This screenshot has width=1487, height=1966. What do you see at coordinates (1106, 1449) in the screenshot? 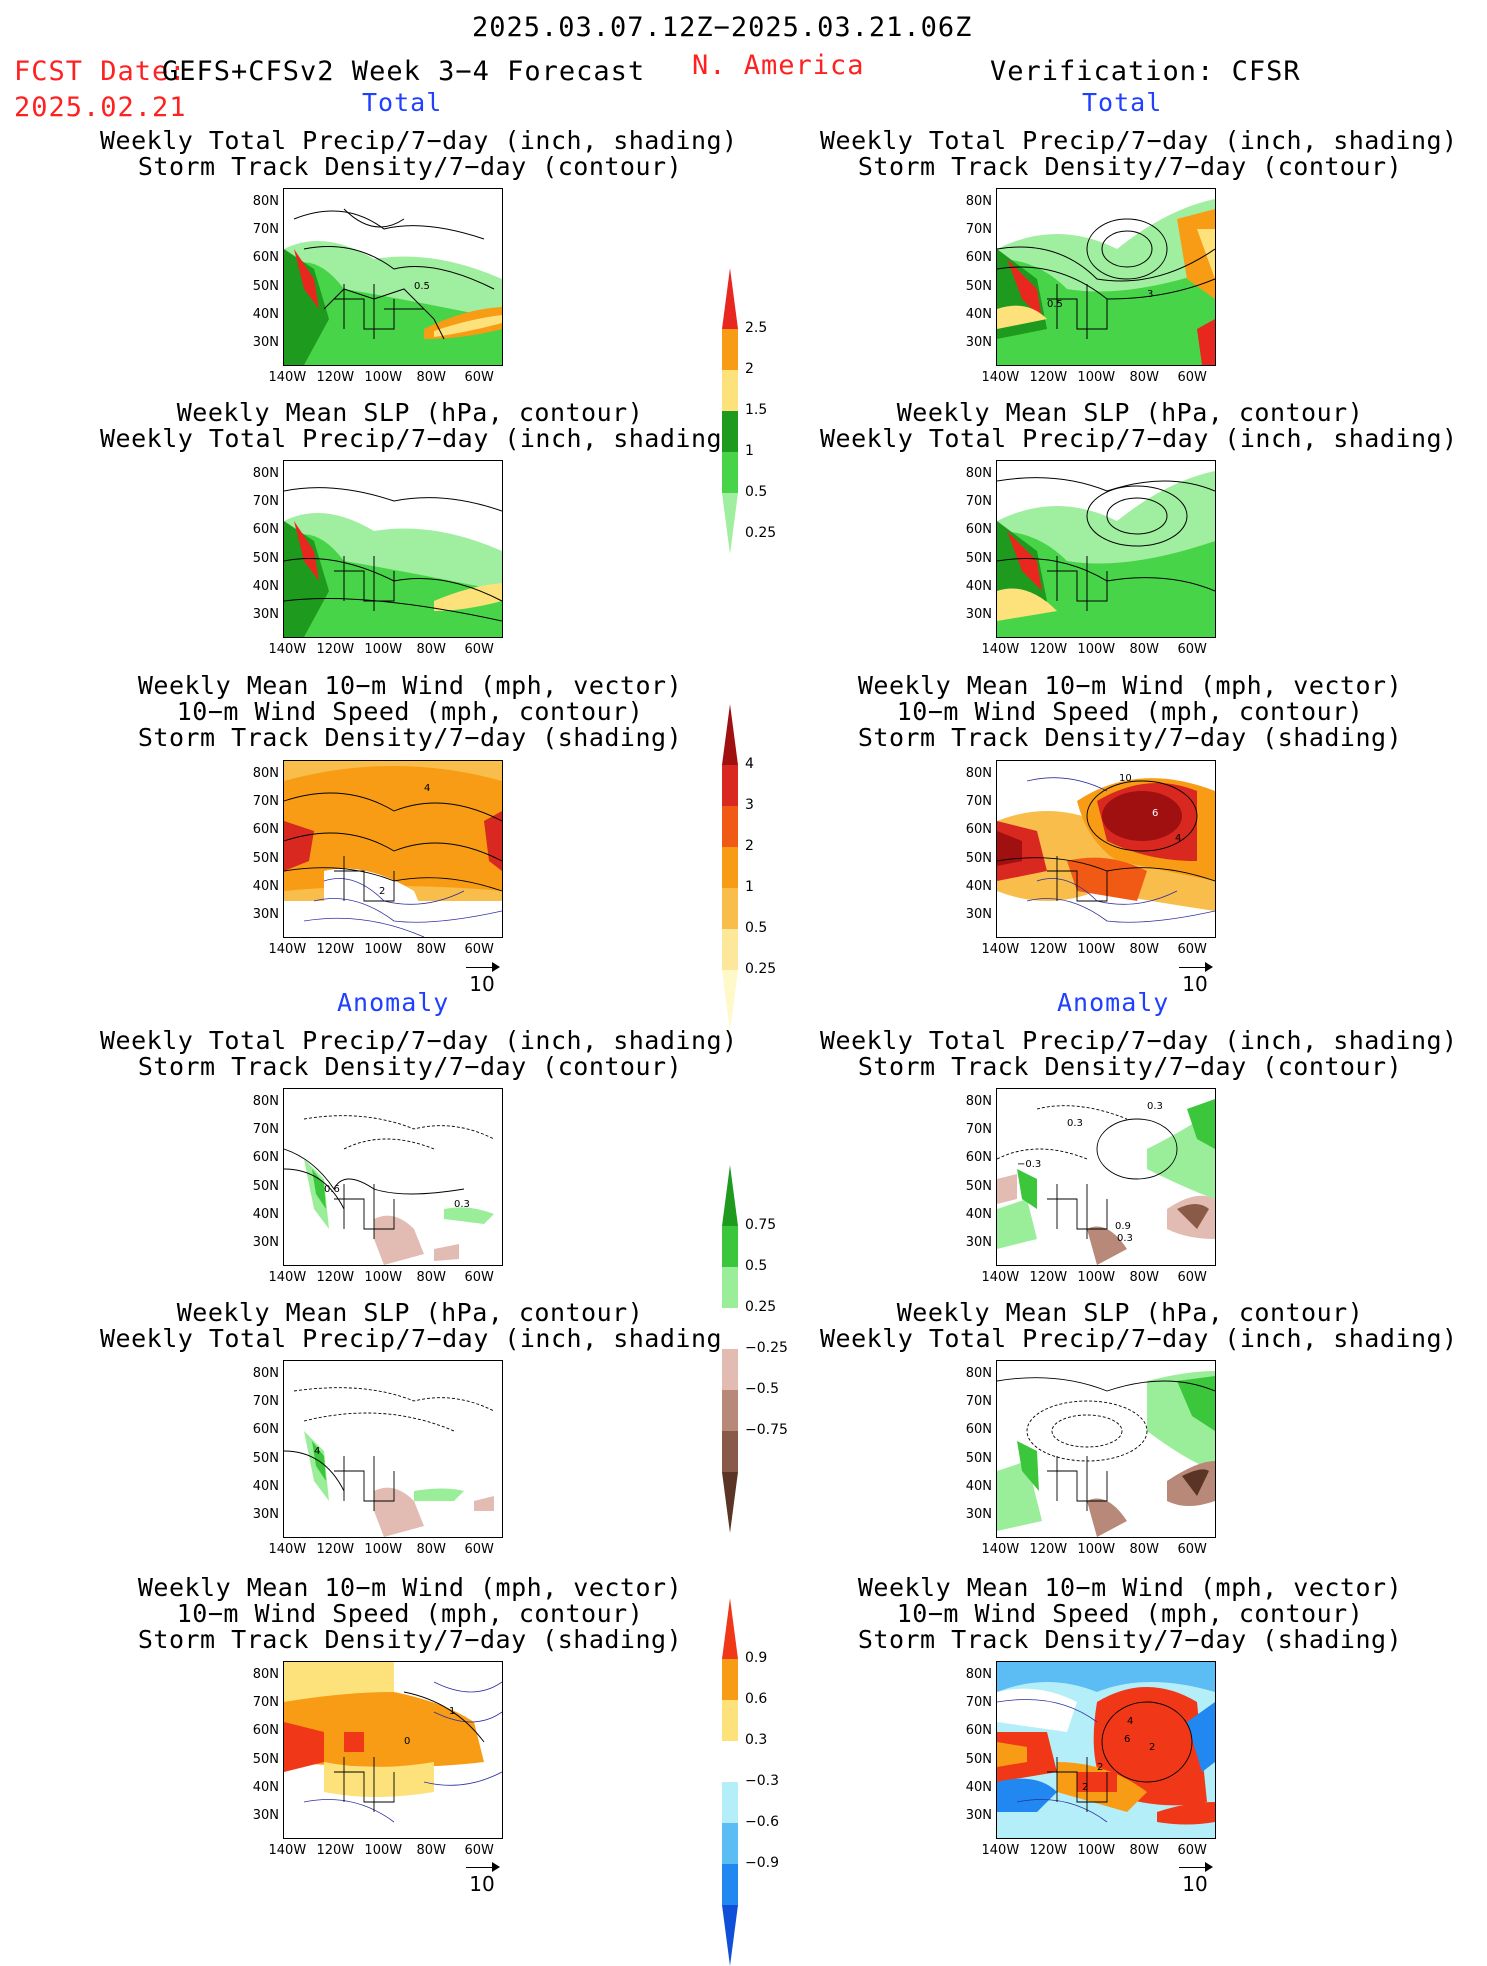
I see `map-verification-anomaly-slp-precip` at bounding box center [1106, 1449].